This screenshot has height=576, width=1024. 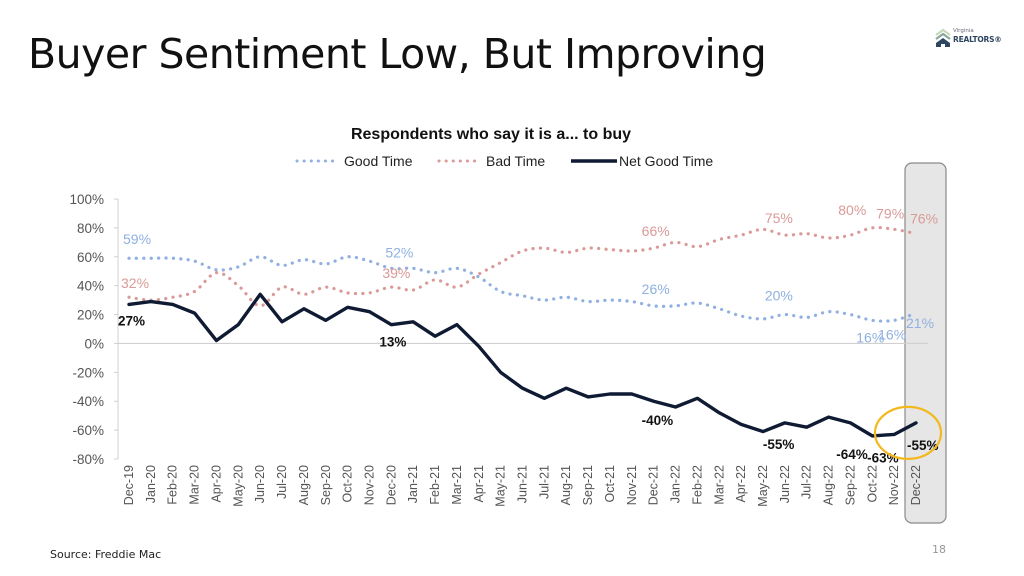 What do you see at coordinates (829, 485) in the screenshot?
I see `x-tick-label: Aug-22` at bounding box center [829, 485].